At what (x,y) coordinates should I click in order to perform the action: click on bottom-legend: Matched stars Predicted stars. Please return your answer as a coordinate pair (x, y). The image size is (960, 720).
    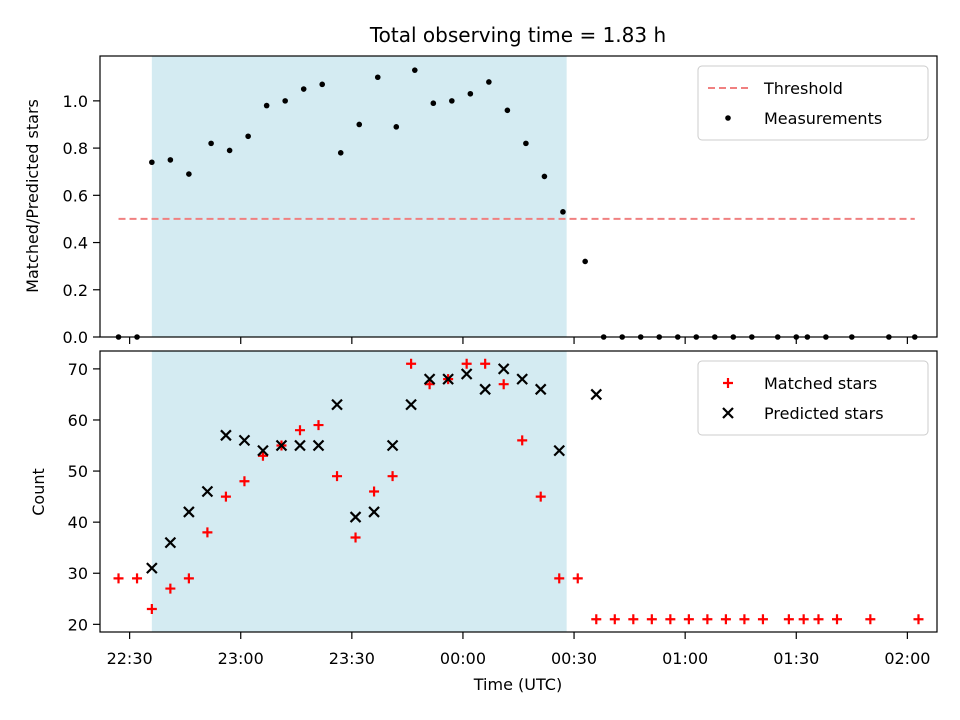
    Looking at the image, I should click on (813, 398).